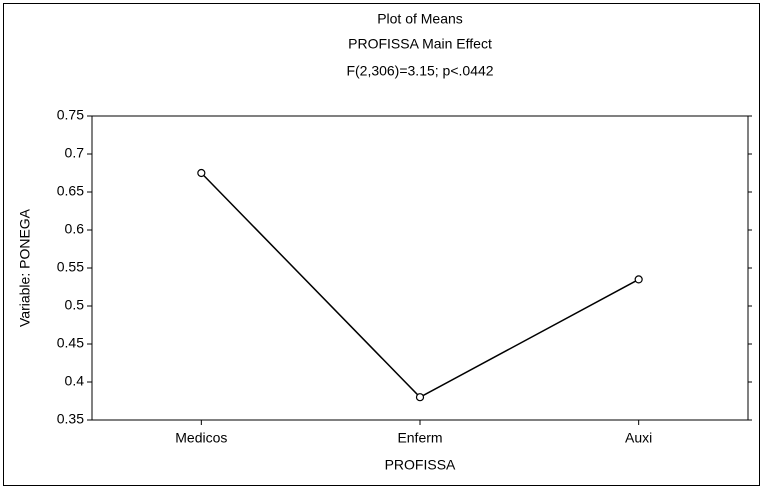  I want to click on y-tick-label: 0.55, so click(70, 267).